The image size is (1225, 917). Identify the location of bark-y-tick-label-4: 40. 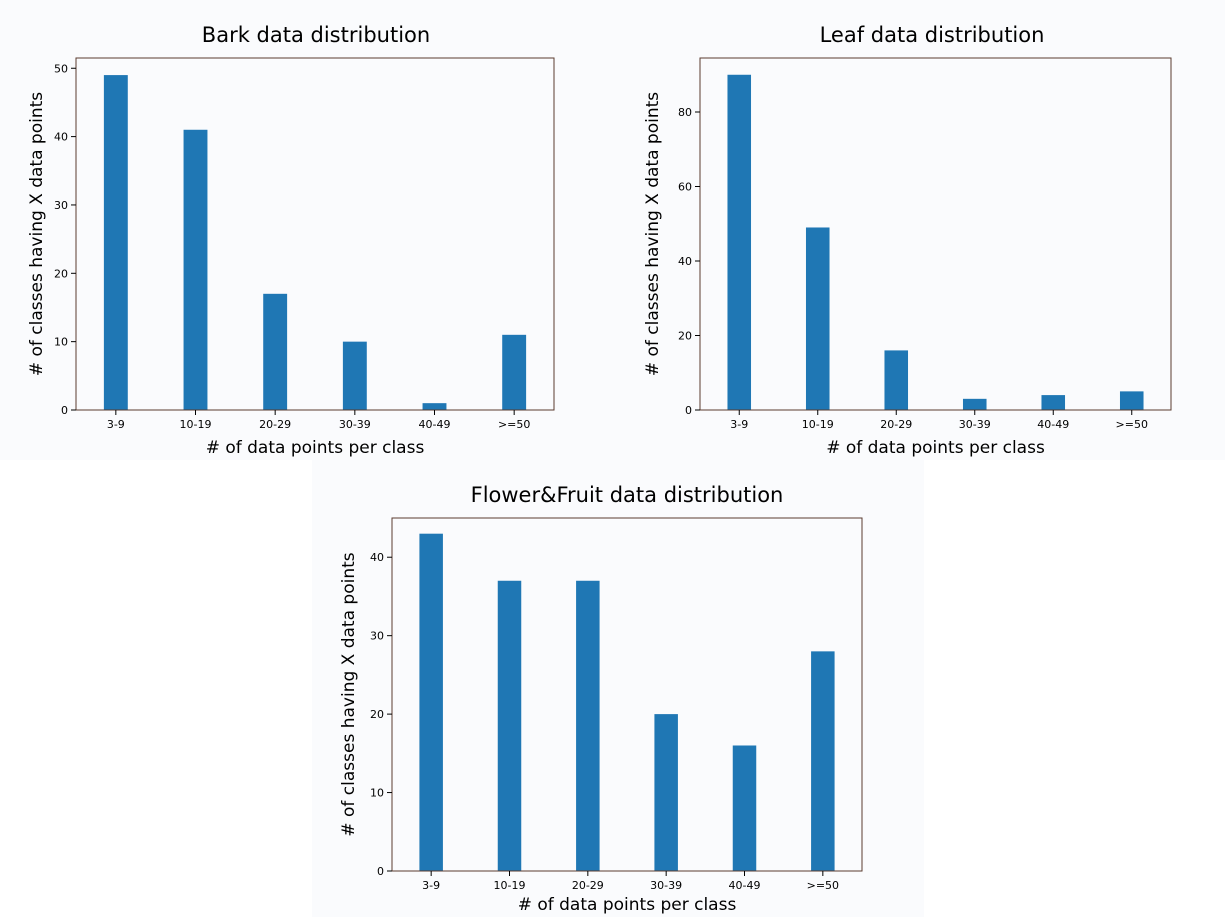
(61, 137).